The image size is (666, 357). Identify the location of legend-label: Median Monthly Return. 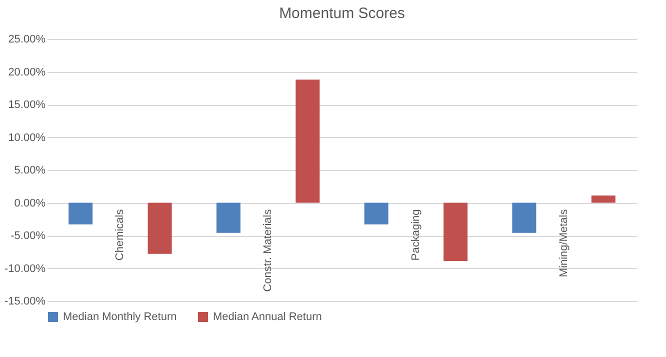
(120, 317).